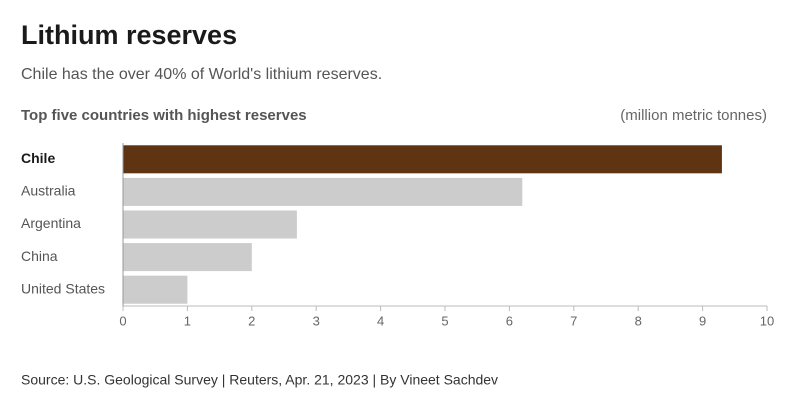  I want to click on x-tick-label: 3, so click(316, 320).